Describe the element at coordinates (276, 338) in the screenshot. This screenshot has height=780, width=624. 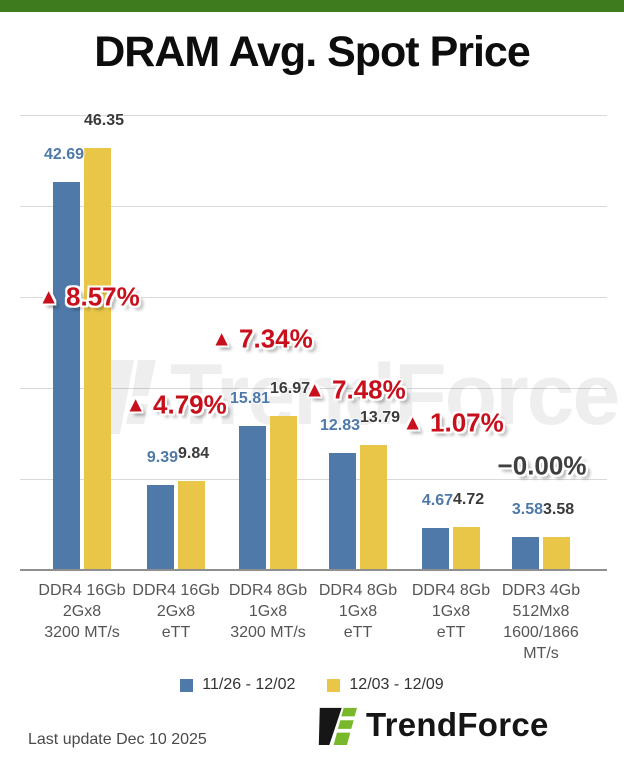
I see `change-value: 7.34%` at that location.